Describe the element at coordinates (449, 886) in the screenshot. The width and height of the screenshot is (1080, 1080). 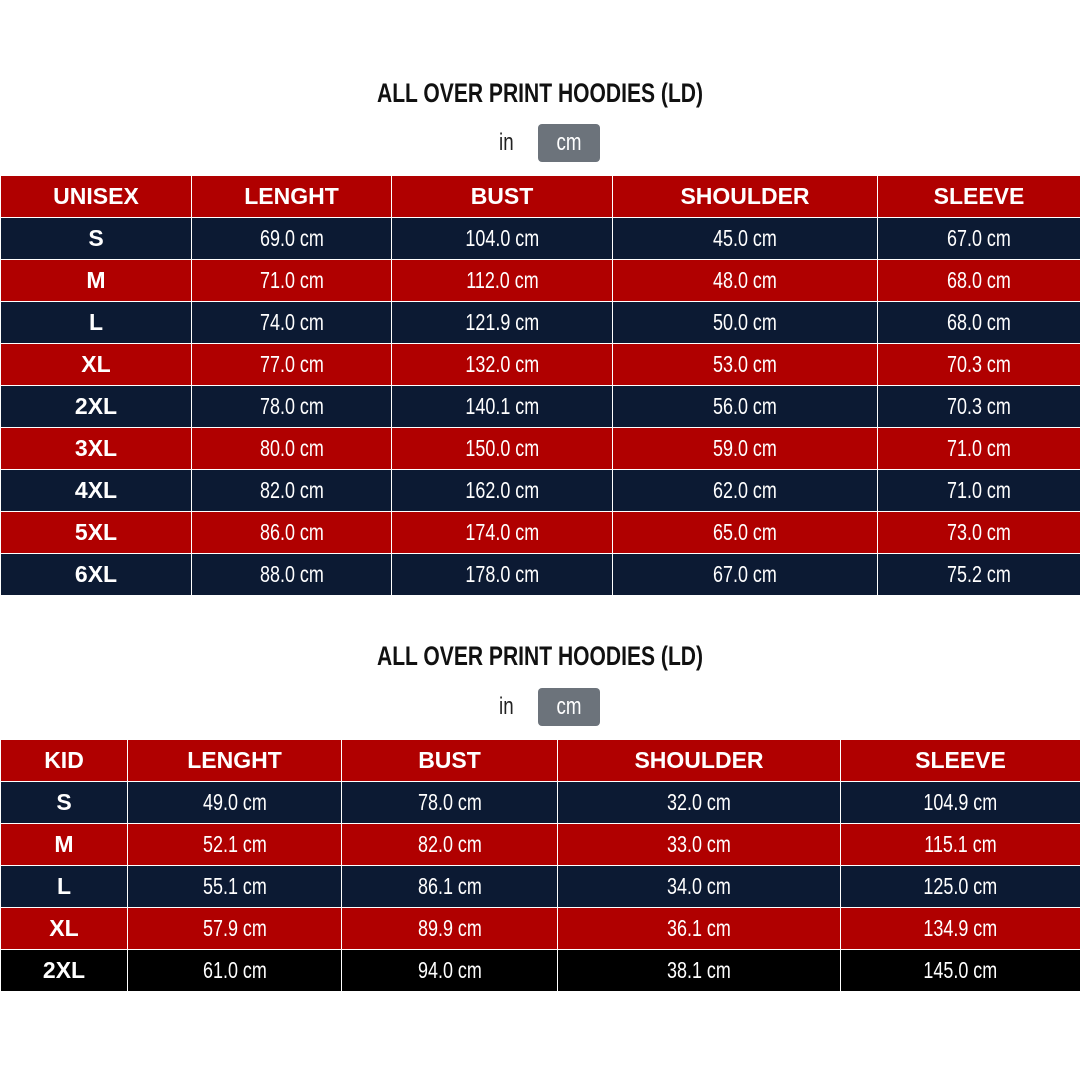
I see `measurement-cell: 86.1 cm` at that location.